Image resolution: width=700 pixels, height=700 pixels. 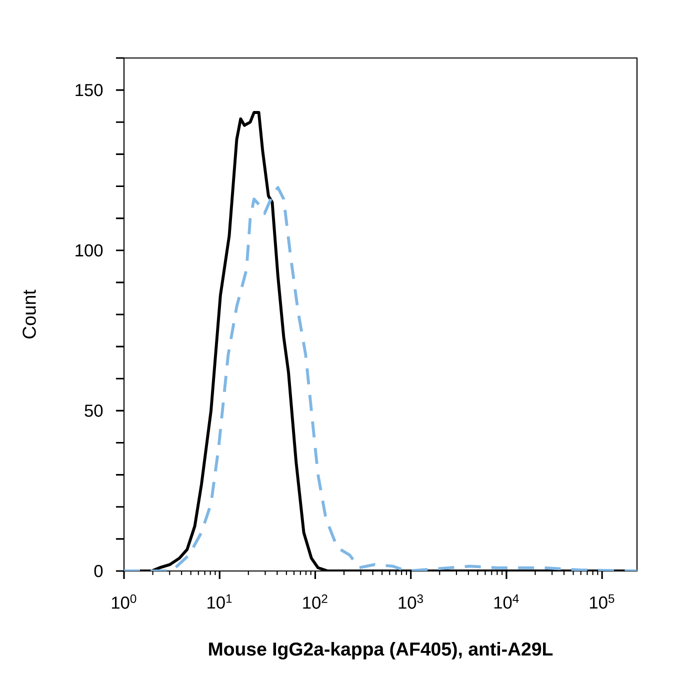 I want to click on x-tick-label: 10$^{4}$, so click(x=506, y=601).